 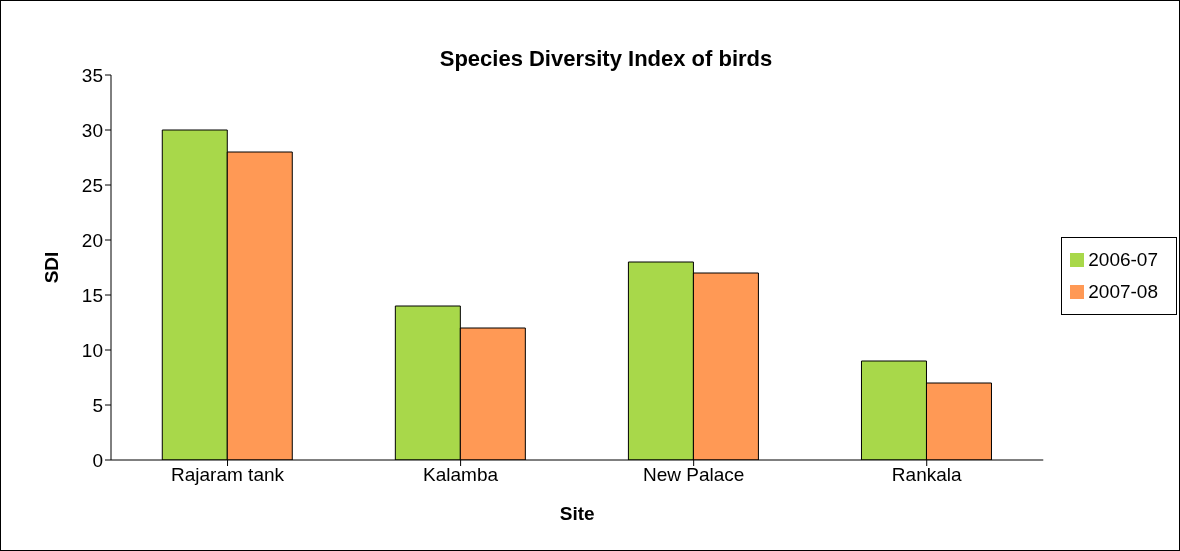 What do you see at coordinates (92, 75) in the screenshot?
I see `y-tick-label: 35` at bounding box center [92, 75].